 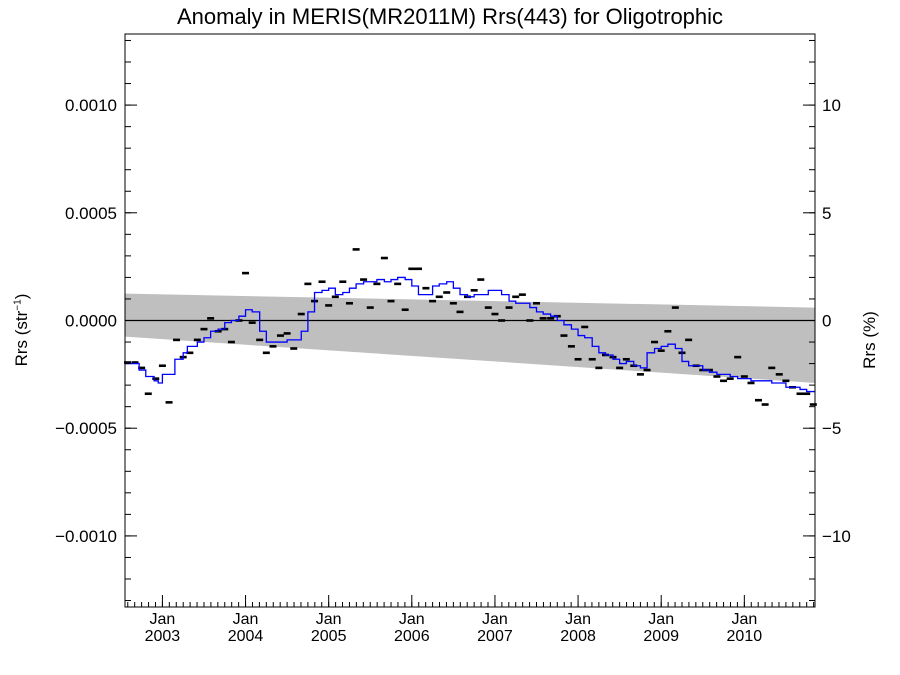 What do you see at coordinates (329, 636) in the screenshot?
I see `x-tick-year-label: 2005` at bounding box center [329, 636].